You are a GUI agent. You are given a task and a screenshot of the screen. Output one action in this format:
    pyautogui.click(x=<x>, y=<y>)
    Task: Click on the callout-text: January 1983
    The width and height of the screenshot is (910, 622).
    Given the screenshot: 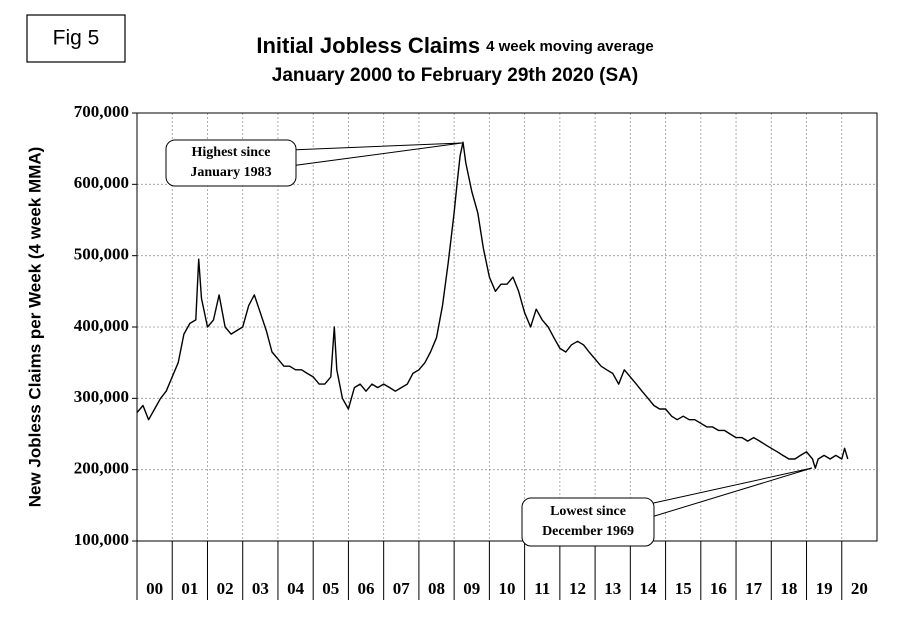 What is the action you would take?
    pyautogui.click(x=230, y=172)
    